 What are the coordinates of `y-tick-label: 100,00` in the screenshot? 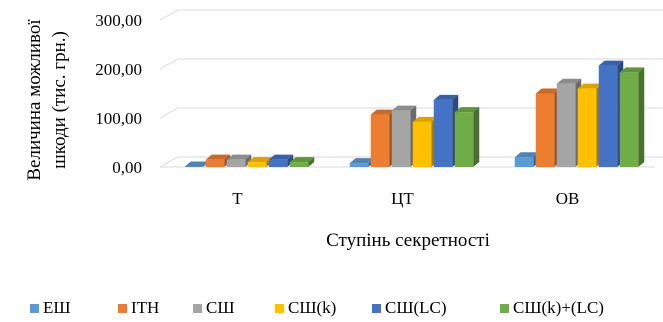 It's located at (118, 118).